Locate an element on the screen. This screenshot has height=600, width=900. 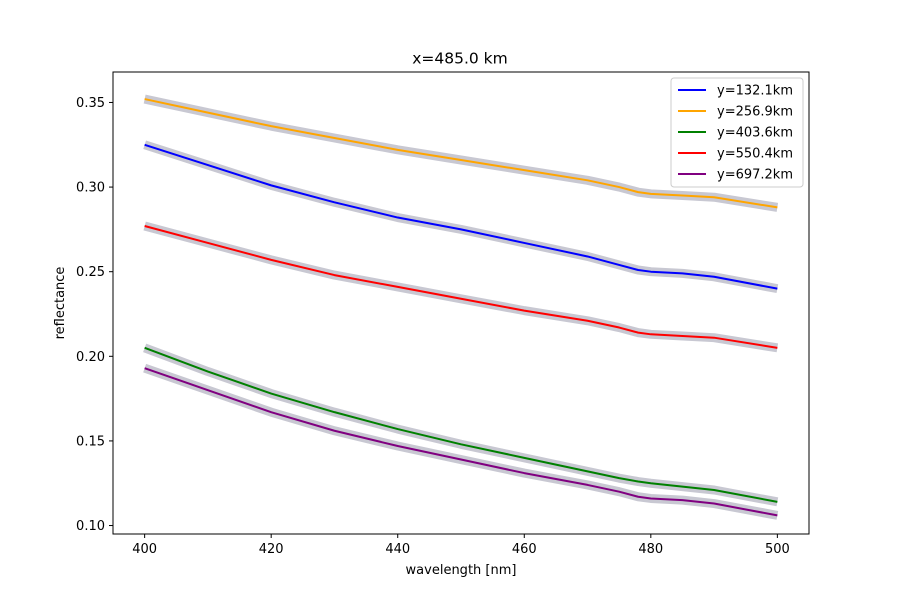
y-tick-label: 0.20 is located at coordinates (90, 357).